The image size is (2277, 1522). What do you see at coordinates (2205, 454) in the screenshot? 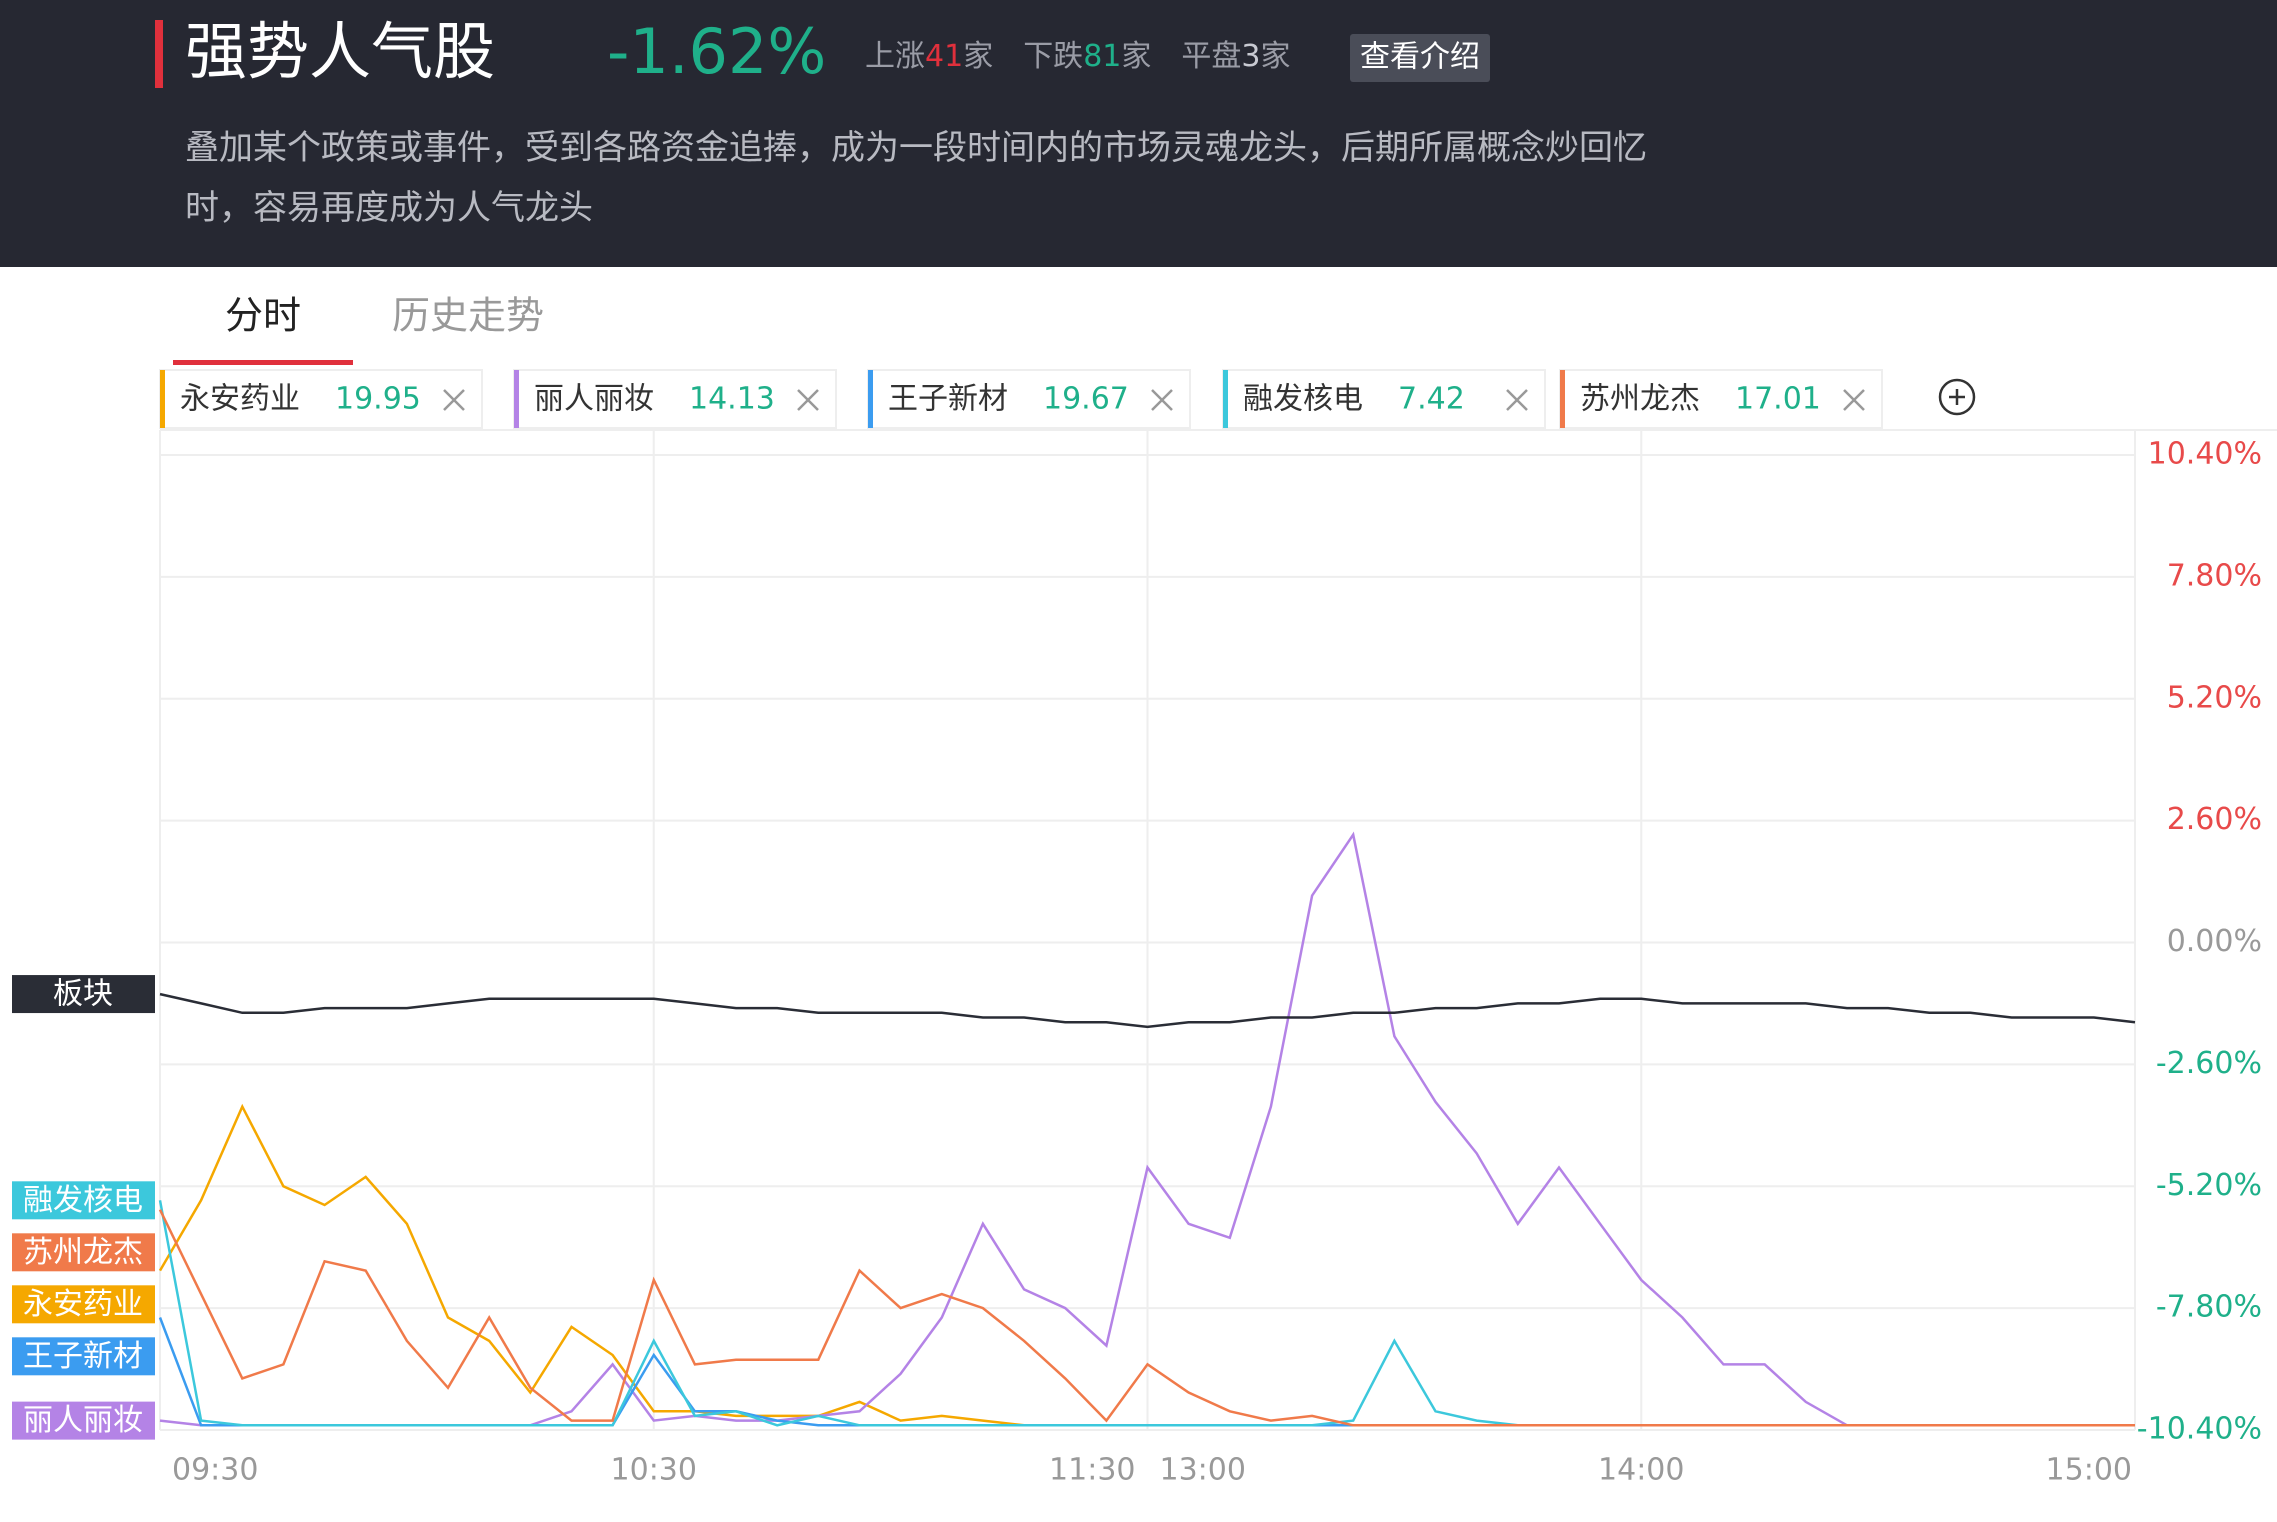
I see `y-tick-label: 10.40%` at bounding box center [2205, 454].